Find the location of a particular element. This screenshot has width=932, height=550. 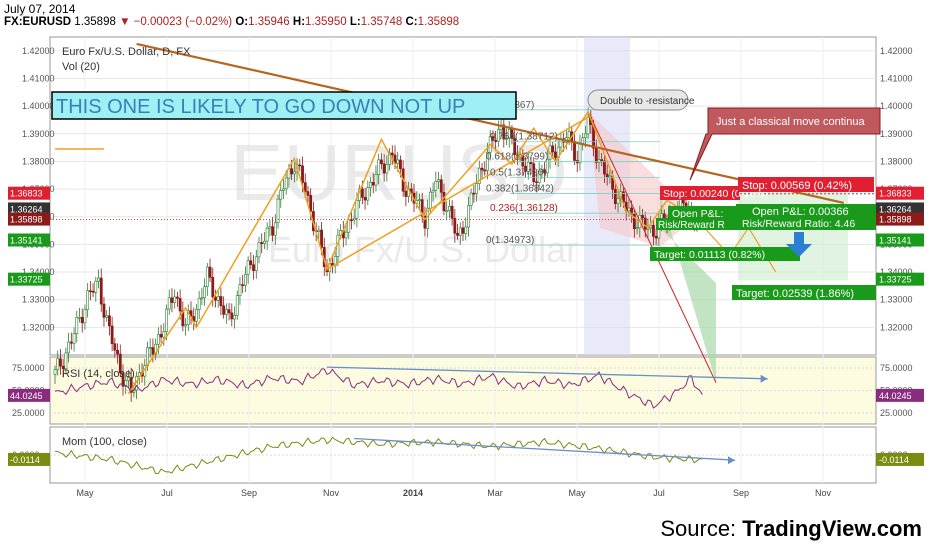

price-tick-left: 1.33000 is located at coordinates (38, 300).